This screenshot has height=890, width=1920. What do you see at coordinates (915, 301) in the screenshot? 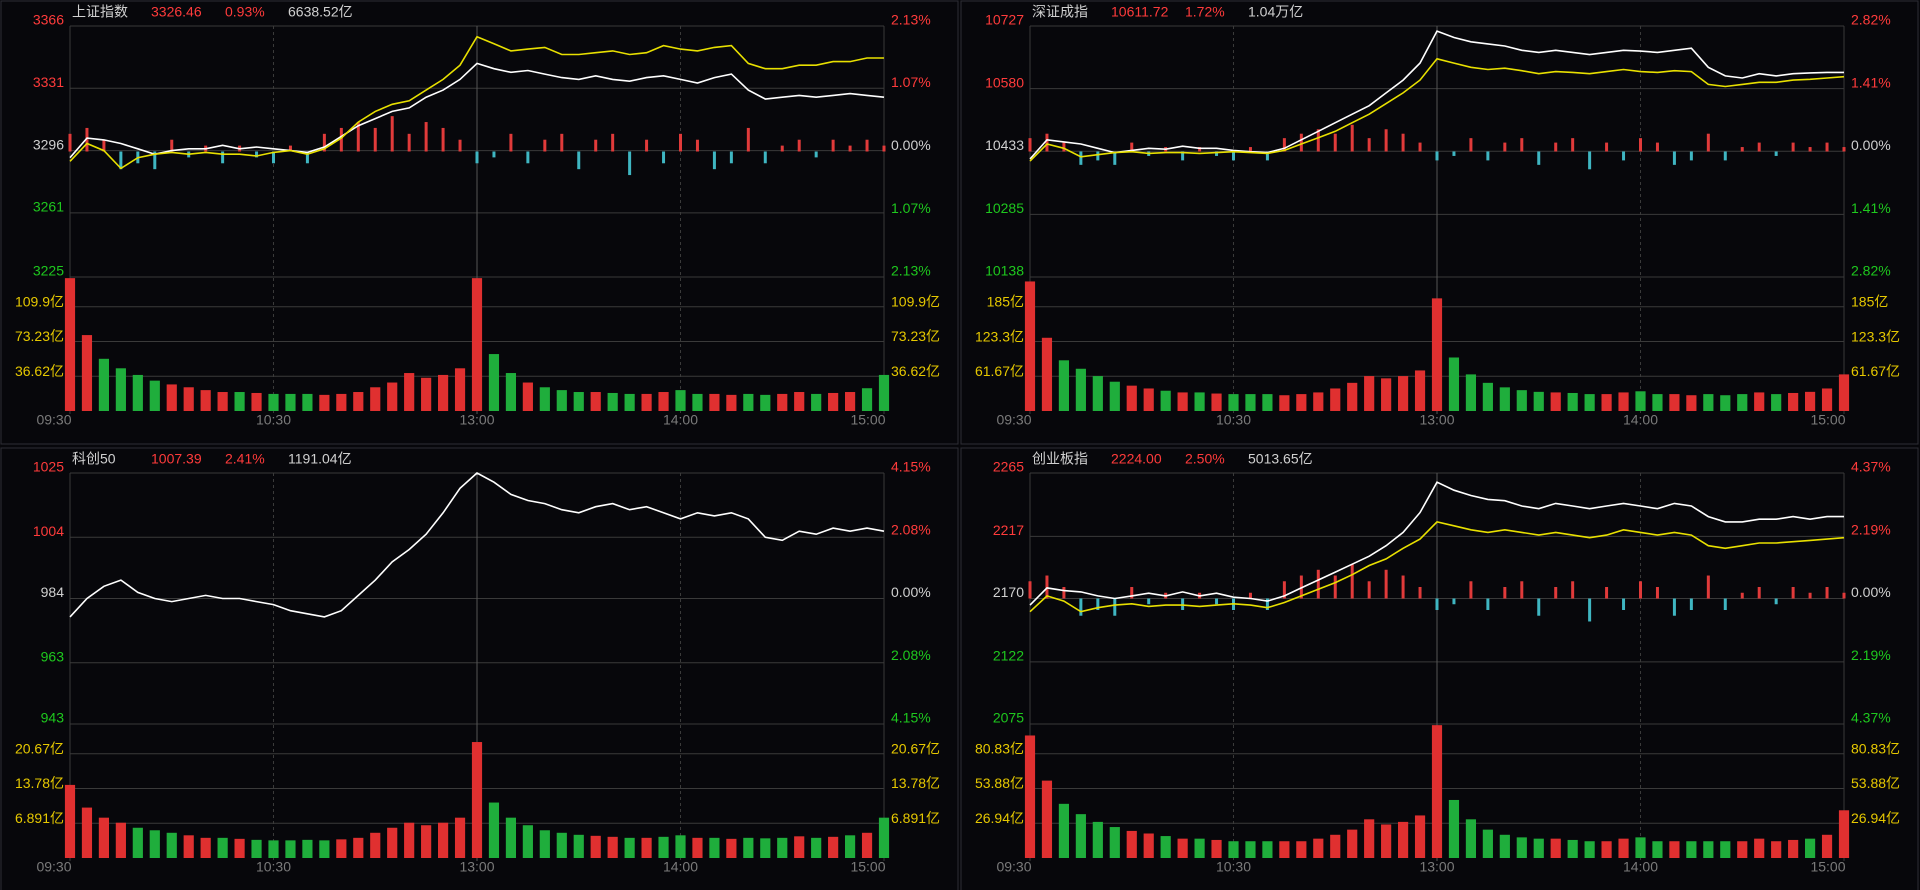
I see `volume-tick-label-right: 109.9亿` at bounding box center [915, 301].